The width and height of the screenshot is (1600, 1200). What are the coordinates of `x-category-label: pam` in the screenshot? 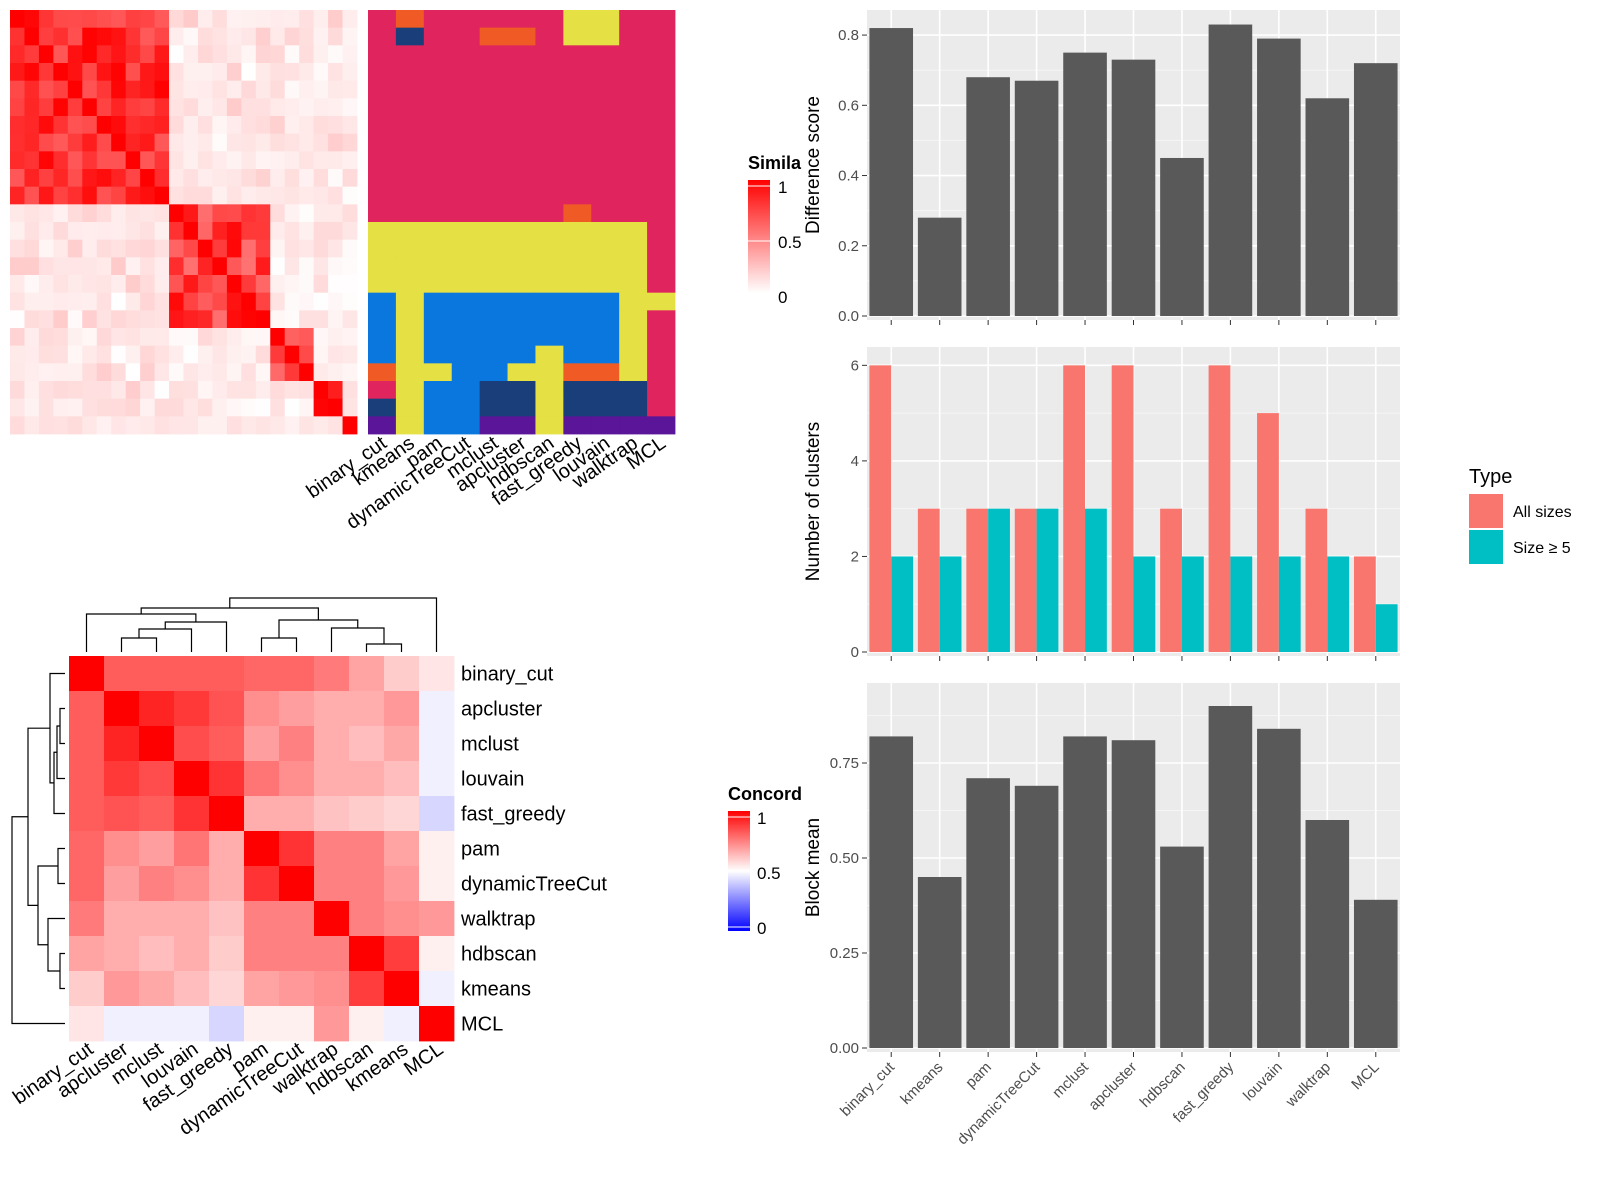 It's located at (978, 1075).